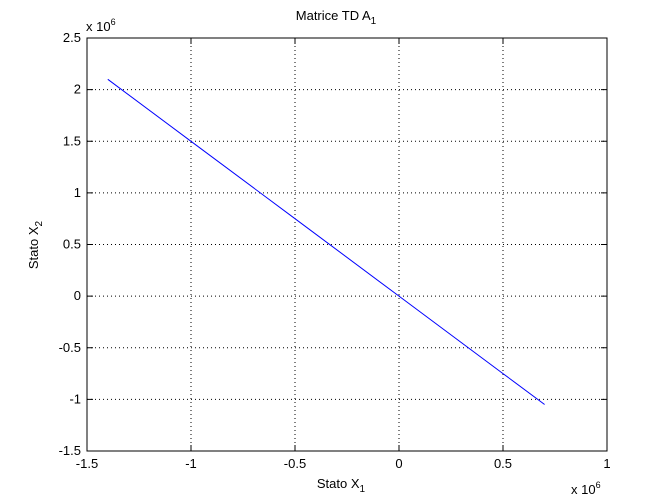 This screenshot has width=672, height=504. Describe the element at coordinates (341, 485) in the screenshot. I see `x-axis-label: Stato X1` at that location.